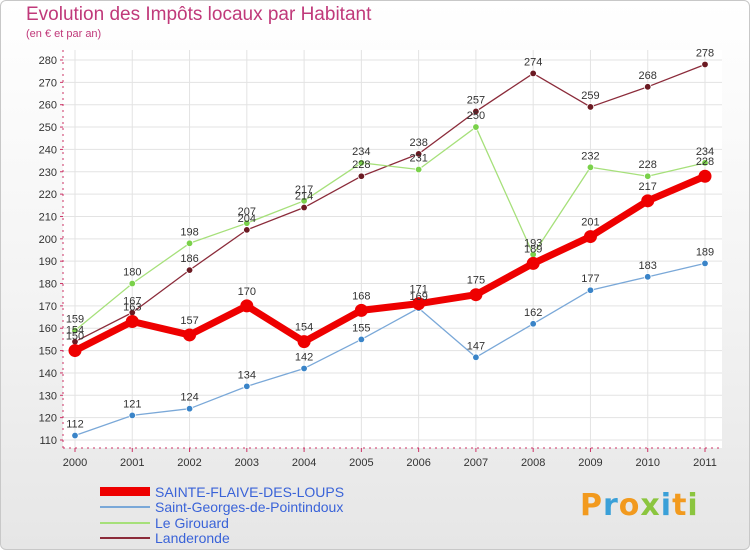  What do you see at coordinates (192, 523) in the screenshot?
I see `legend-label-le-girouard: Le Girouard` at bounding box center [192, 523].